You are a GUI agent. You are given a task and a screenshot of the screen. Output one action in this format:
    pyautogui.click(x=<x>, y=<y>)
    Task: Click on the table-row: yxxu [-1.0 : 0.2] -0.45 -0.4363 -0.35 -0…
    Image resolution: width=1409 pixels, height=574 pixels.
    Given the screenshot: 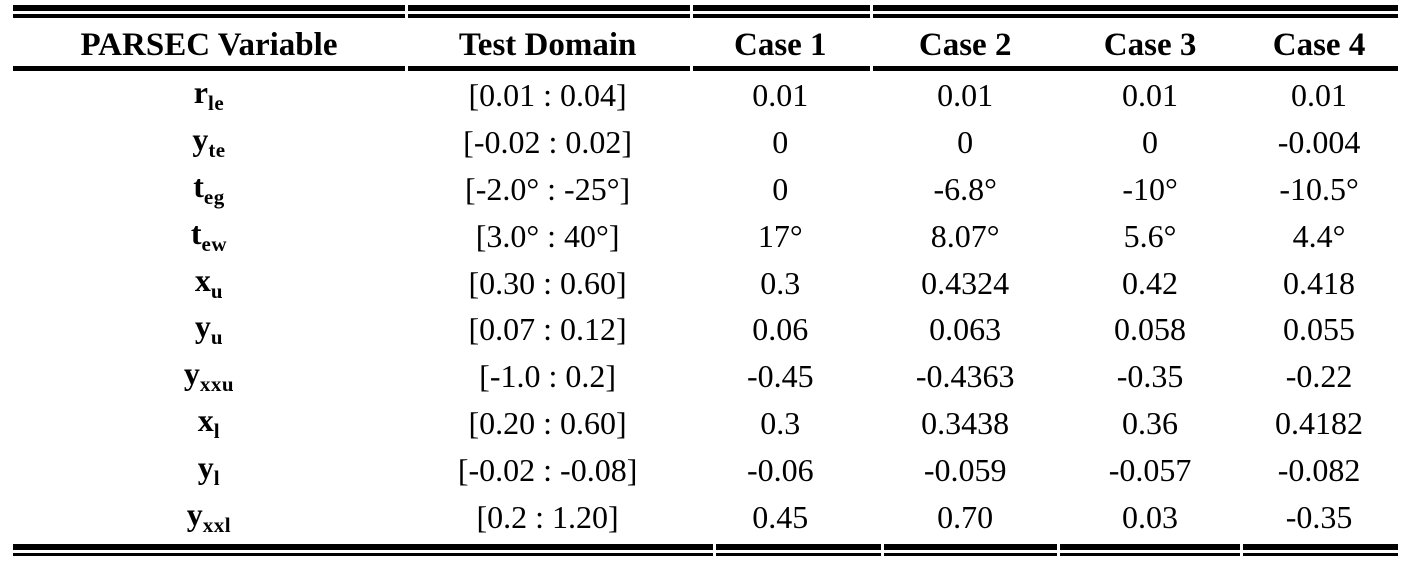 What is the action you would take?
    pyautogui.click(x=705, y=376)
    